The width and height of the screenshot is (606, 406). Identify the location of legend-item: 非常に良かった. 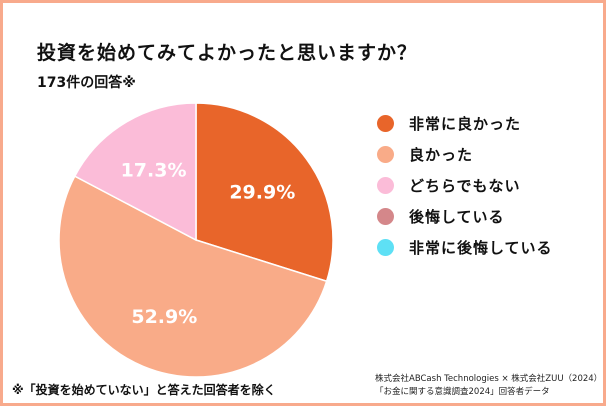
(465, 123).